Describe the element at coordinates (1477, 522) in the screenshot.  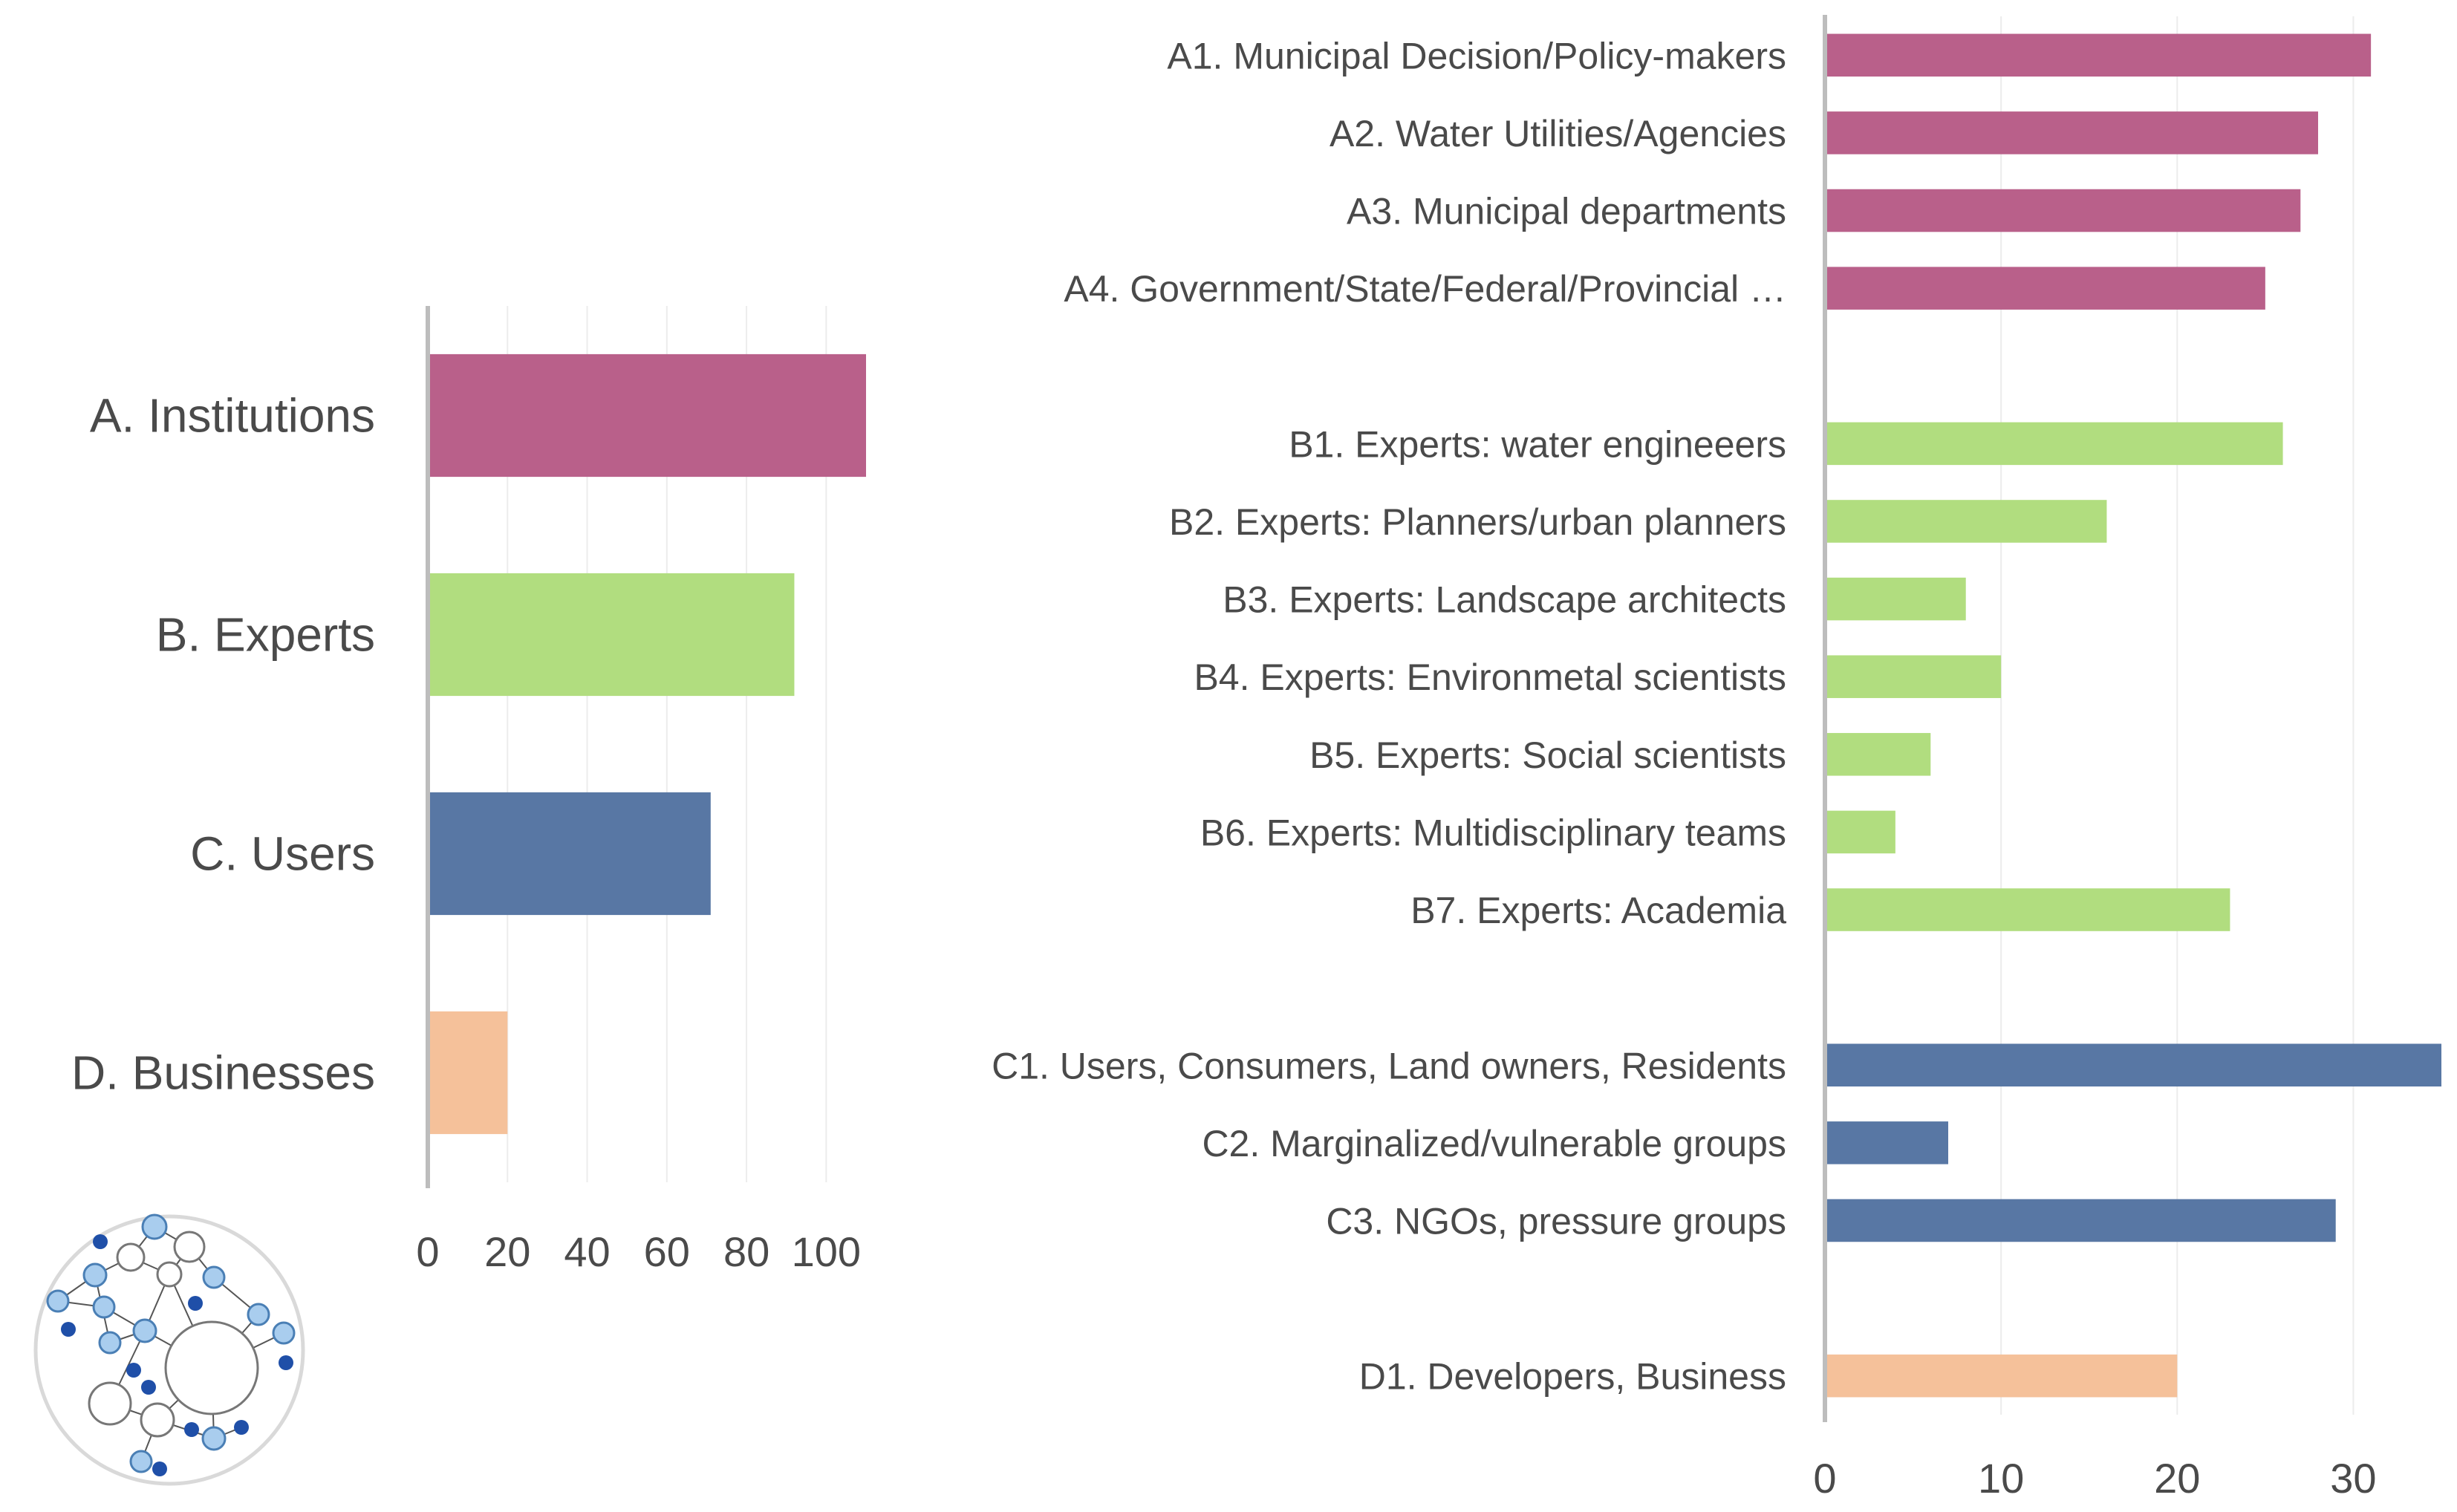
I see `category-label-b2-experts-planners-urban-planners: B2. Experts: Planners/urban planners` at that location.